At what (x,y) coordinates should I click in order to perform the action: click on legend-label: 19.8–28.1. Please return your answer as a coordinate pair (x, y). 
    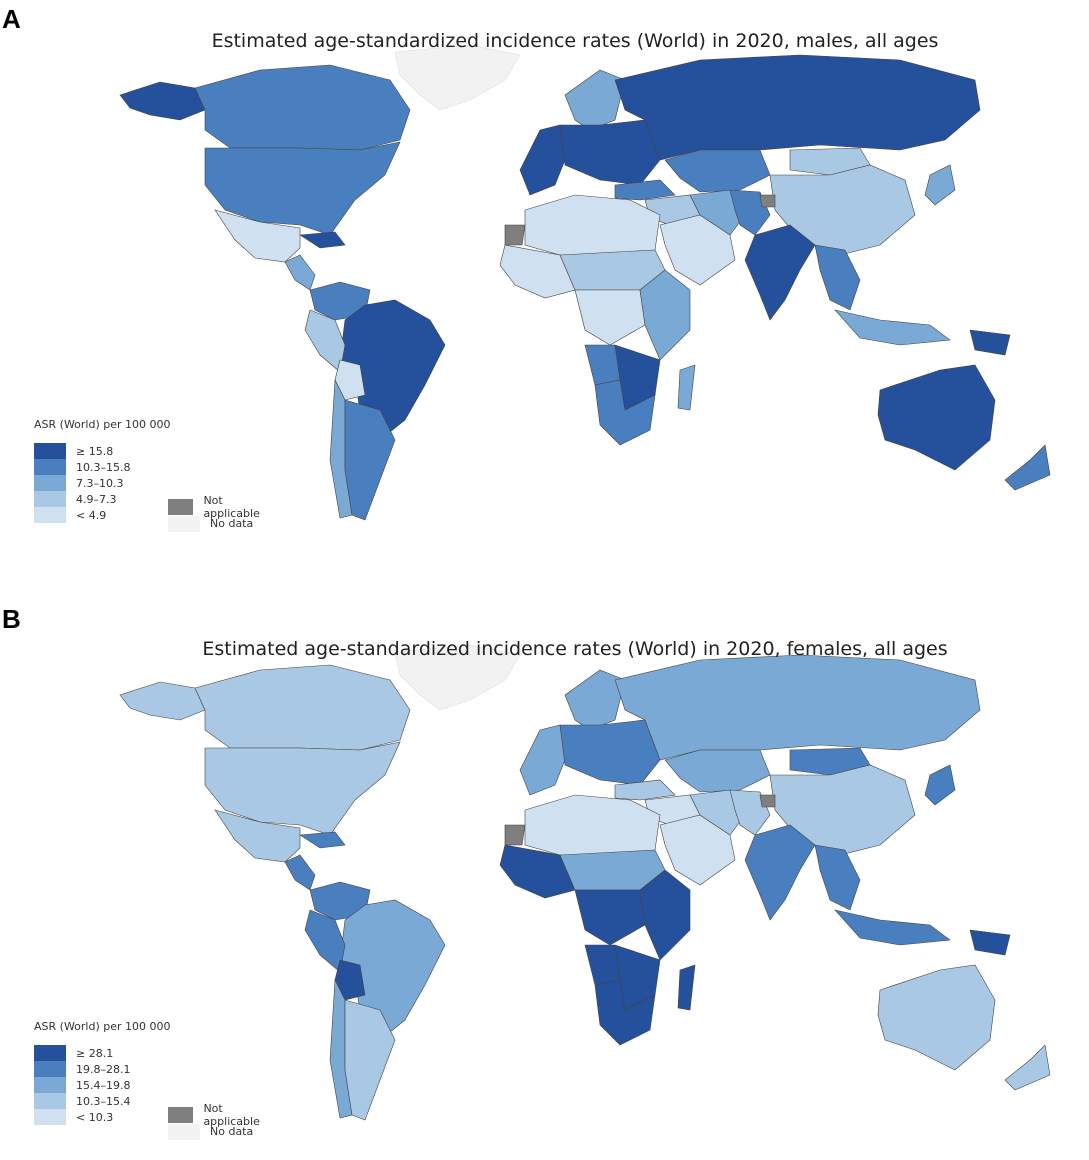
    Looking at the image, I should click on (103, 1069).